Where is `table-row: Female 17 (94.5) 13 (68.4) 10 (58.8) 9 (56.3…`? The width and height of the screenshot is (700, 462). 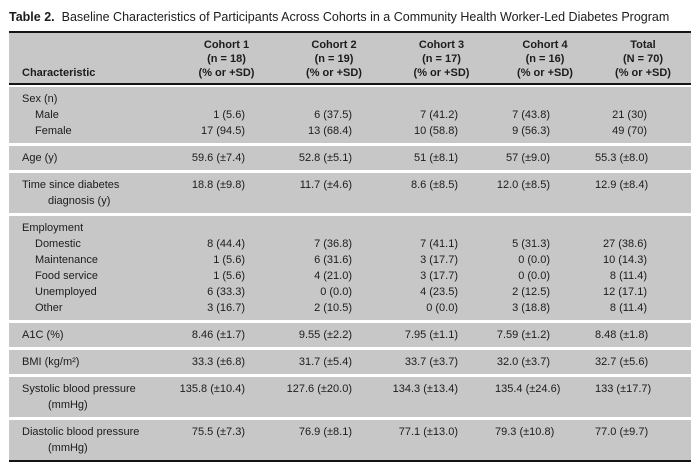 table-row: Female 17 (94.5) 13 (68.4) 10 (58.8) 9 (56.3… is located at coordinates (350, 131).